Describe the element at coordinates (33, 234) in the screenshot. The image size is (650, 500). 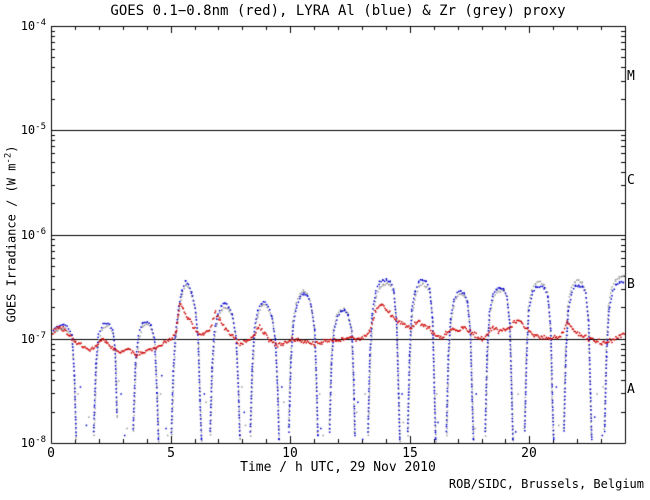
I see `y-tick-label-1e-6: 10-6` at that location.